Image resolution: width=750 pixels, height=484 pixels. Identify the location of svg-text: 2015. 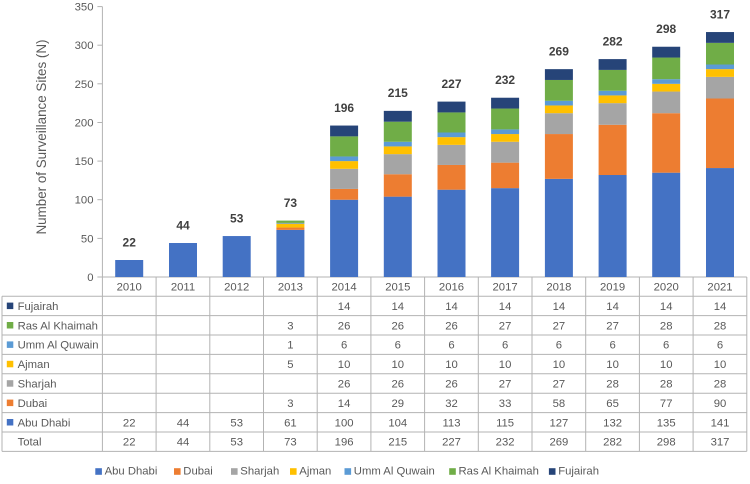
(397, 288).